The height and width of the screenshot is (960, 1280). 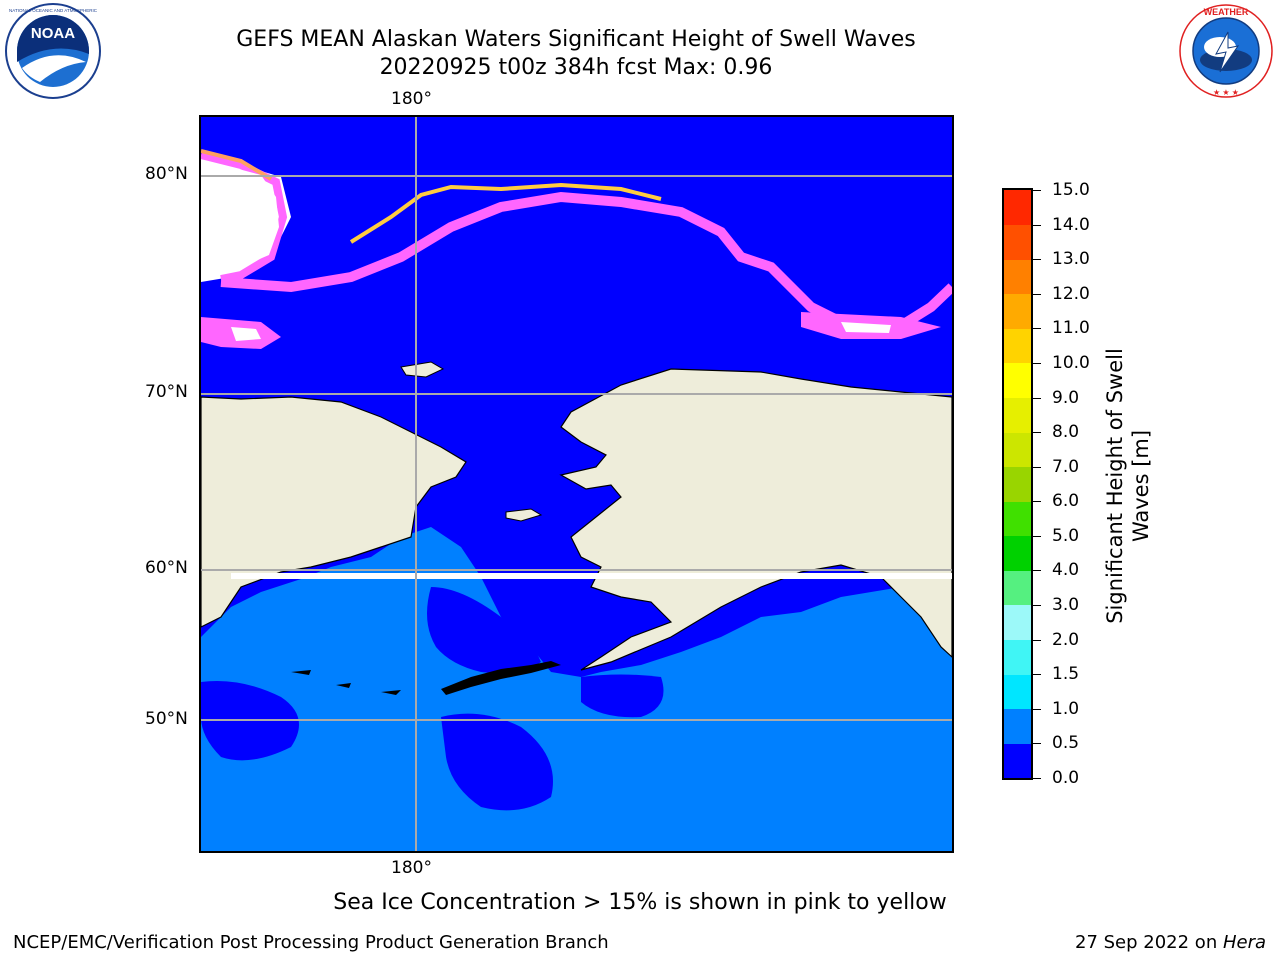 What do you see at coordinates (411, 868) in the screenshot?
I see `lon-label-bottom: 180°` at bounding box center [411, 868].